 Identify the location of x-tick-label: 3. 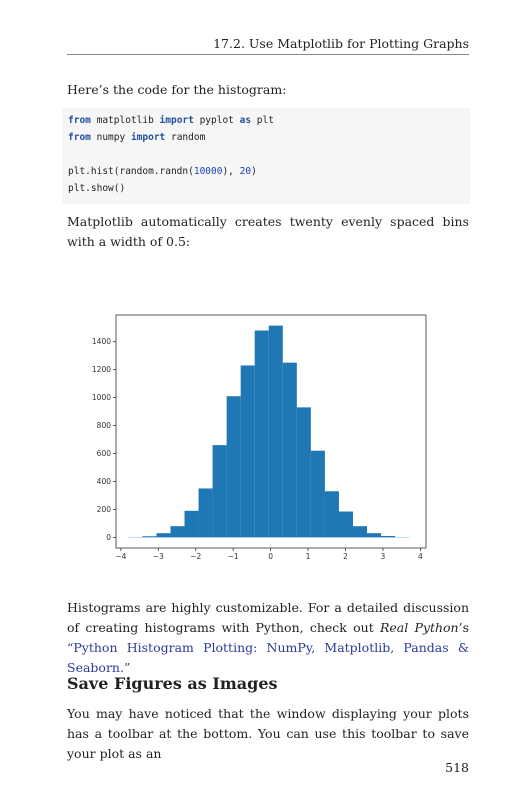
(383, 556).